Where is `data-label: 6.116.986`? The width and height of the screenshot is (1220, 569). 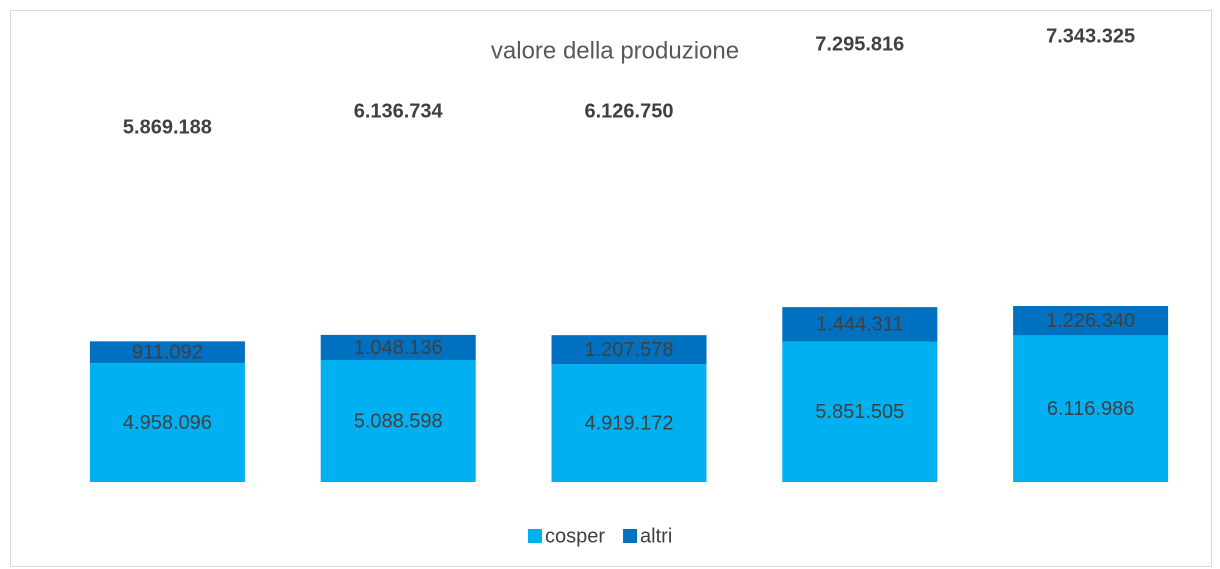
data-label: 6.116.986 is located at coordinates (1091, 409).